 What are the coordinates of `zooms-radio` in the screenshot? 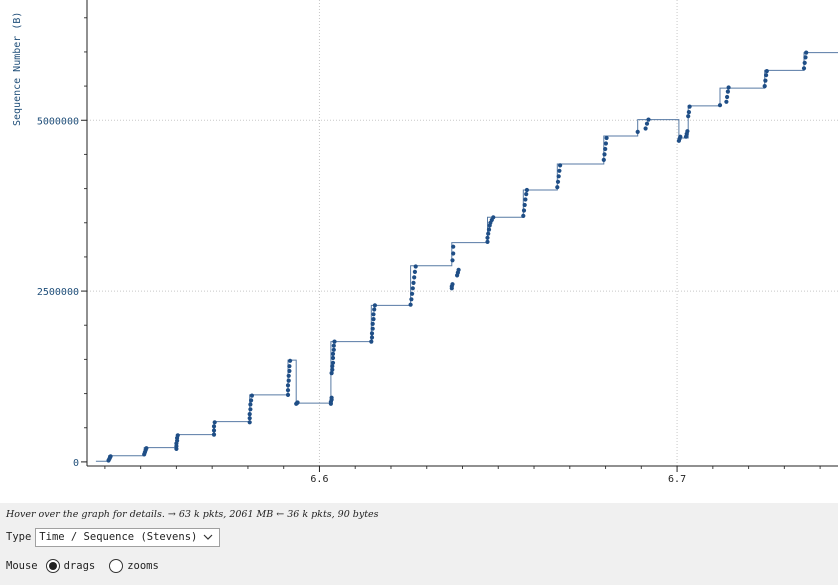 It's located at (116, 566).